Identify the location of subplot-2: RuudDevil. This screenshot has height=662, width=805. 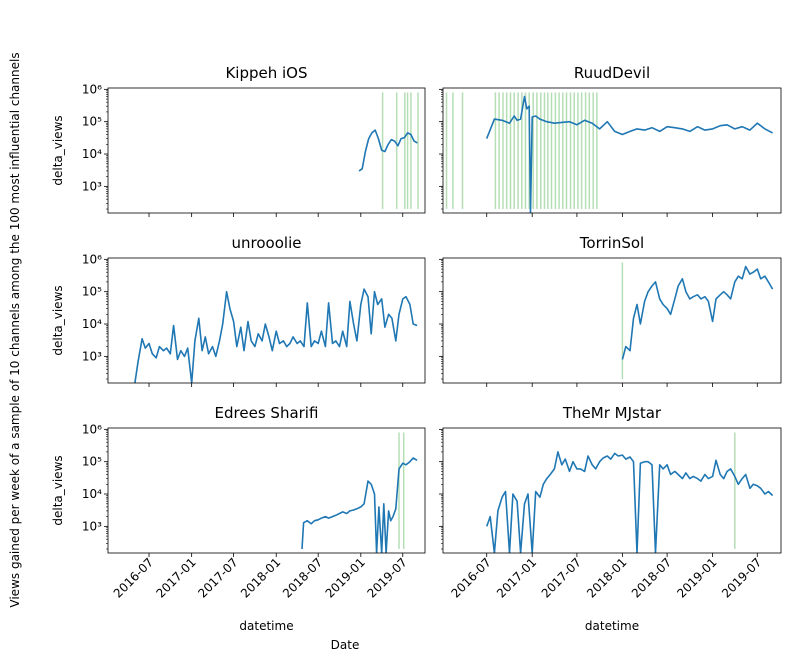
(610, 140).